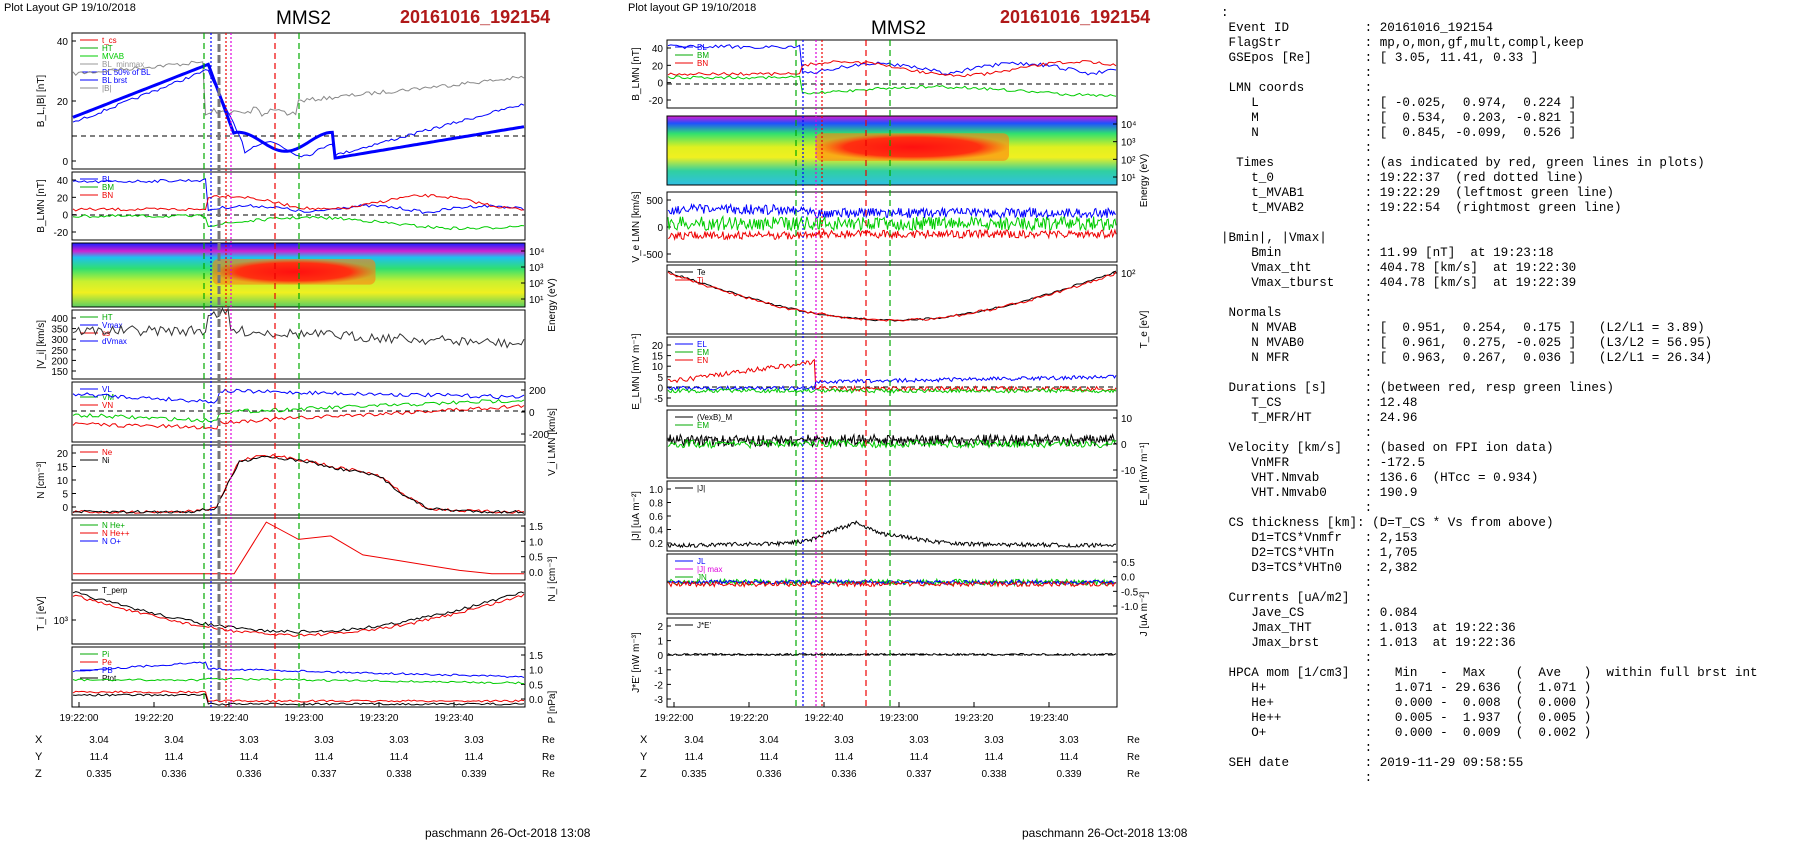 Image resolution: width=1804 pixels, height=841 pixels. What do you see at coordinates (536, 284) in the screenshot?
I see `left-y-right-tick-label: 10²` at bounding box center [536, 284].